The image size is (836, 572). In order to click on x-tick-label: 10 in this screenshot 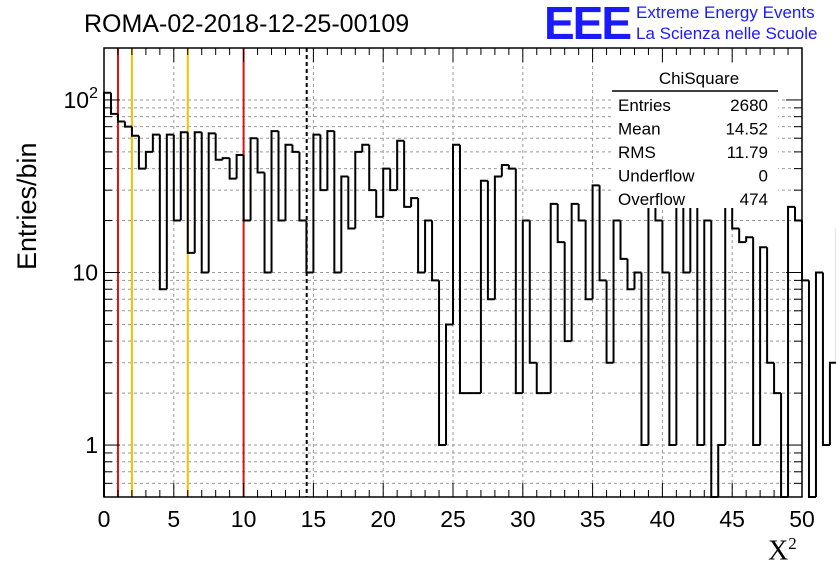, I will do `click(244, 519)`.